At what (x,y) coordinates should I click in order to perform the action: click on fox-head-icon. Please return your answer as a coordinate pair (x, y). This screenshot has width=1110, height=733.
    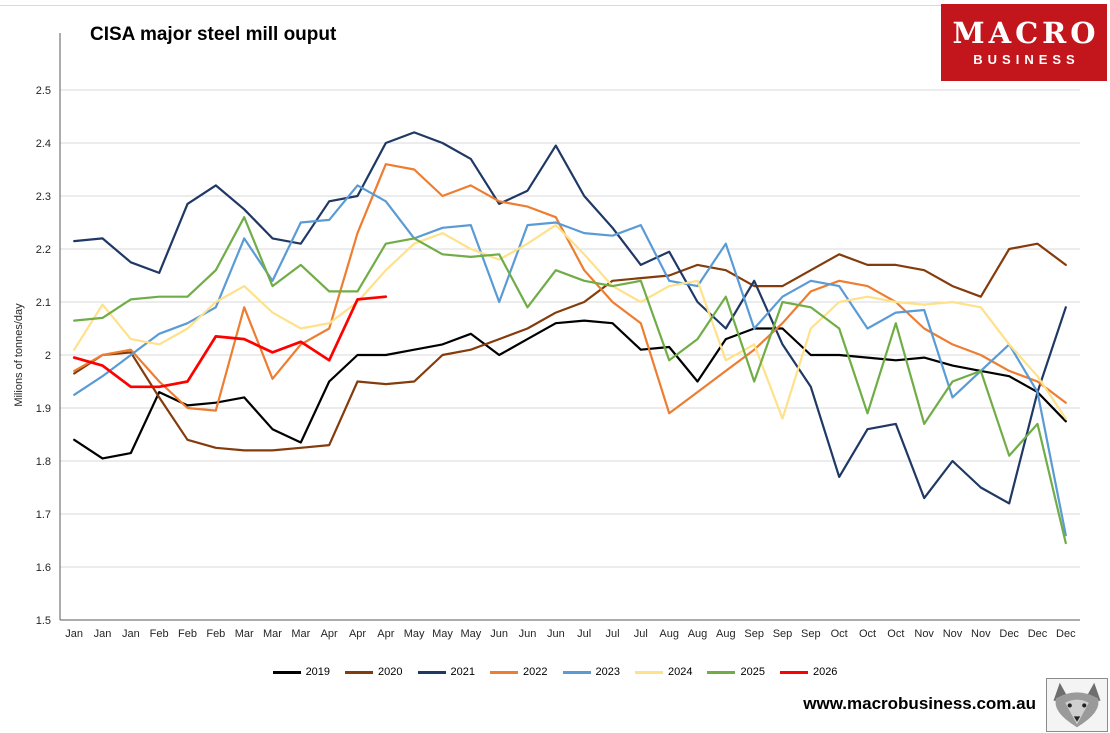
    Looking at the image, I should click on (1077, 705).